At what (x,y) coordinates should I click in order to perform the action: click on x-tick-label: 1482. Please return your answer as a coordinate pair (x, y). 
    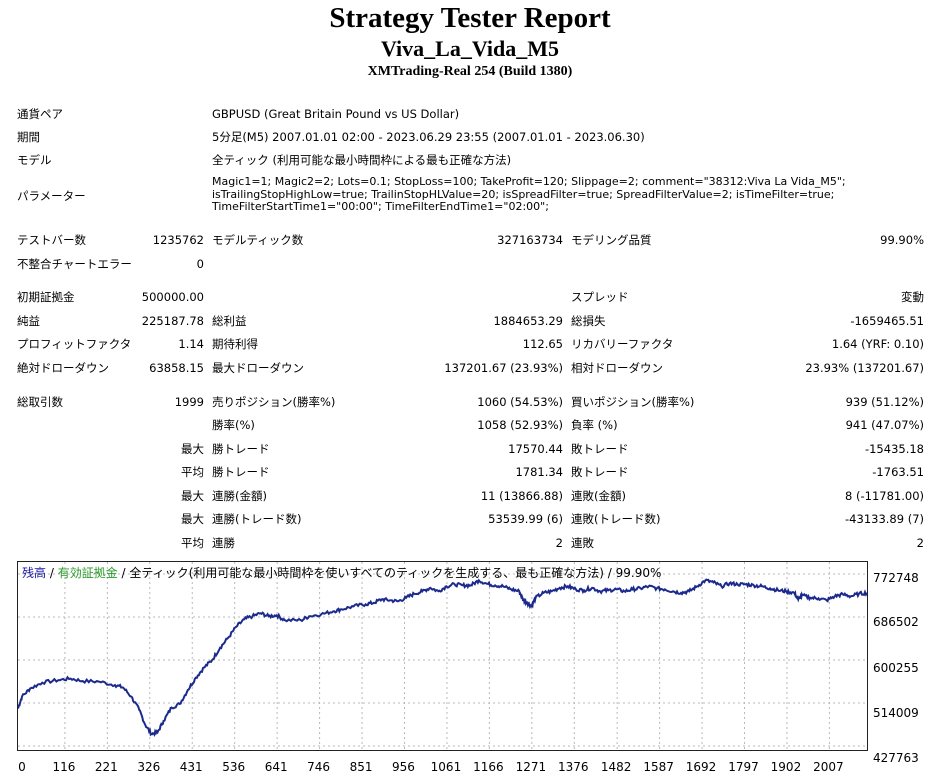
    Looking at the image, I should click on (616, 767).